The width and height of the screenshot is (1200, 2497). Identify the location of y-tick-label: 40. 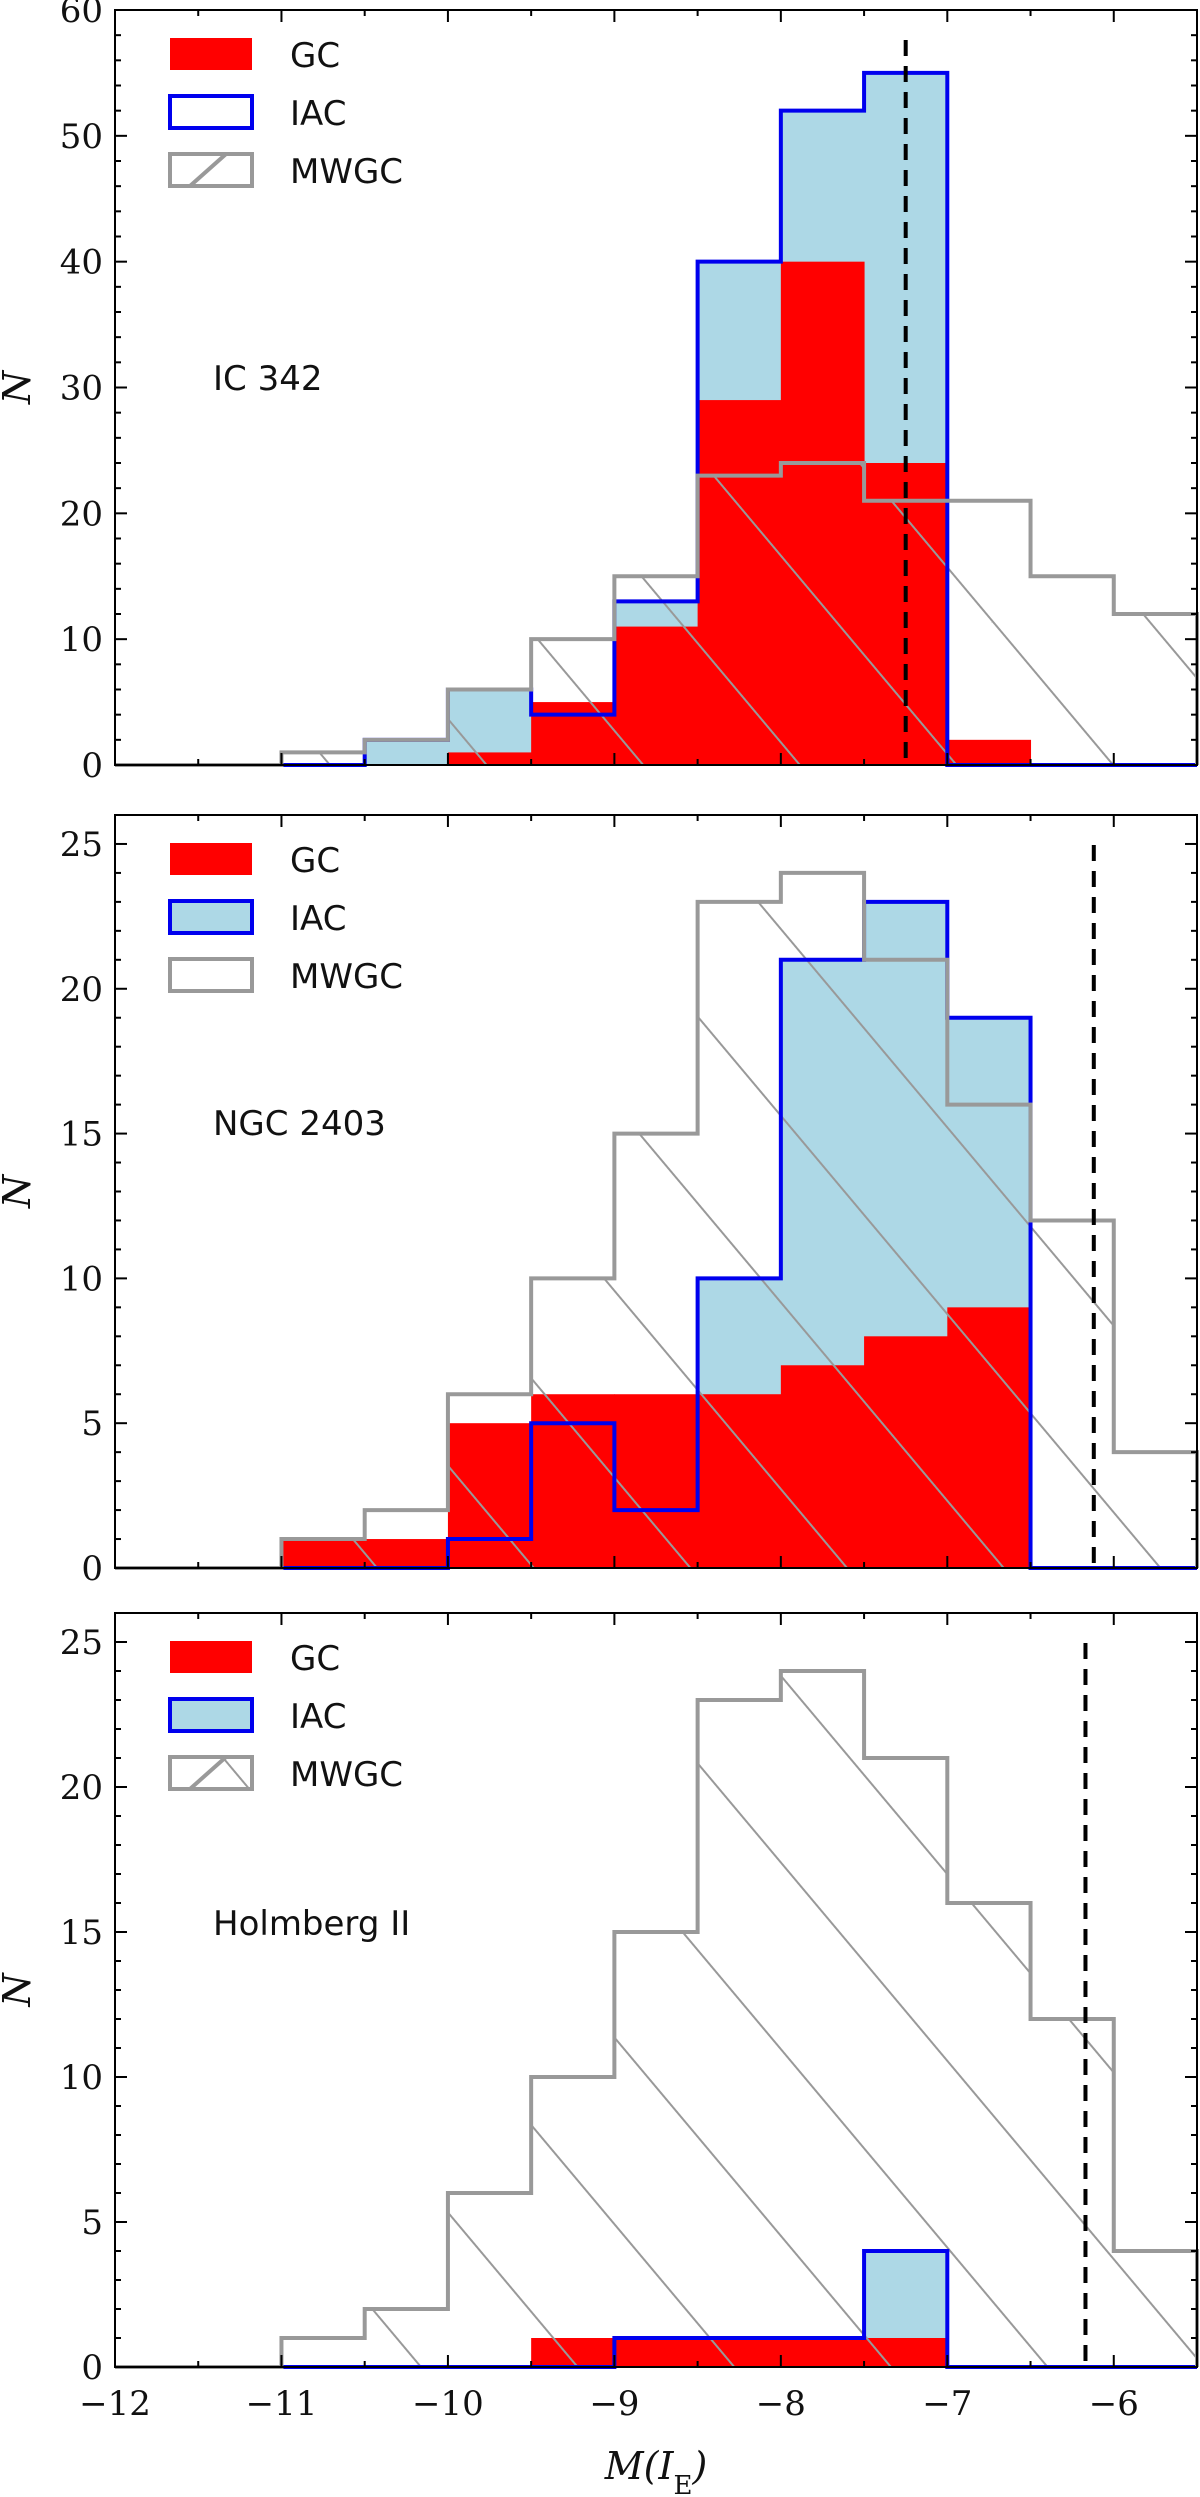
(81, 263).